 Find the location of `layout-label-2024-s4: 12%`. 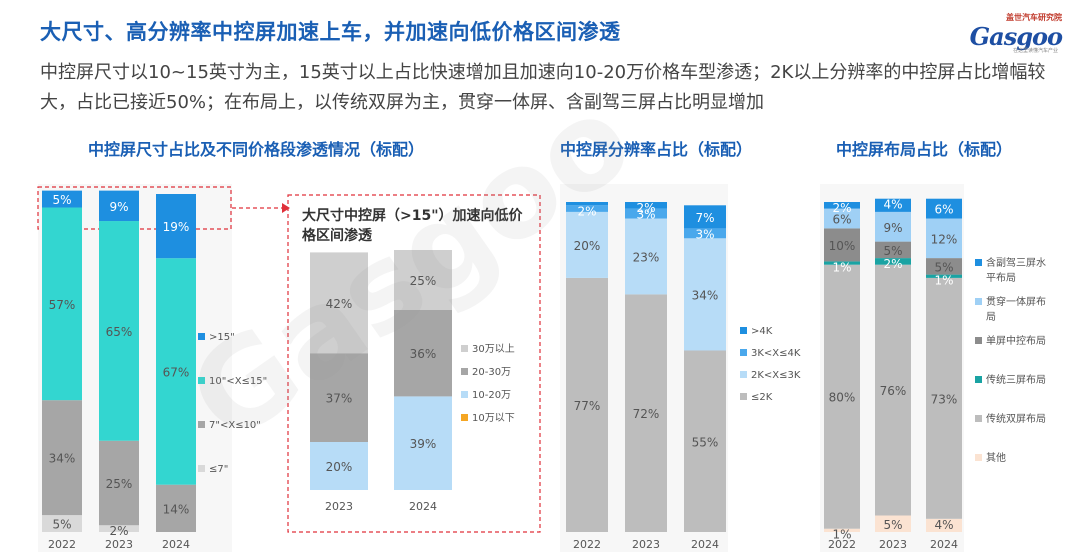

layout-label-2024-s4: 12% is located at coordinates (944, 239).